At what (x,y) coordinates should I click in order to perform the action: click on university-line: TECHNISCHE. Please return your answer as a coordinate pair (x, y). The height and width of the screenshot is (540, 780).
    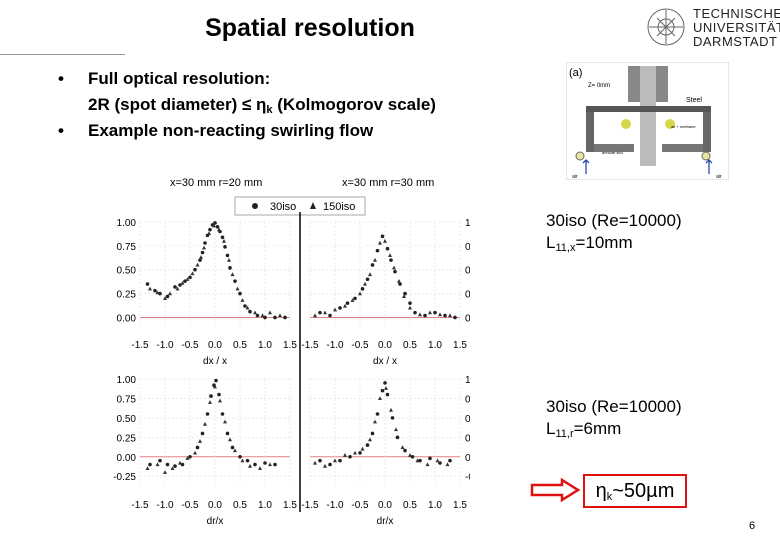
    Looking at the image, I should click on (736, 13).